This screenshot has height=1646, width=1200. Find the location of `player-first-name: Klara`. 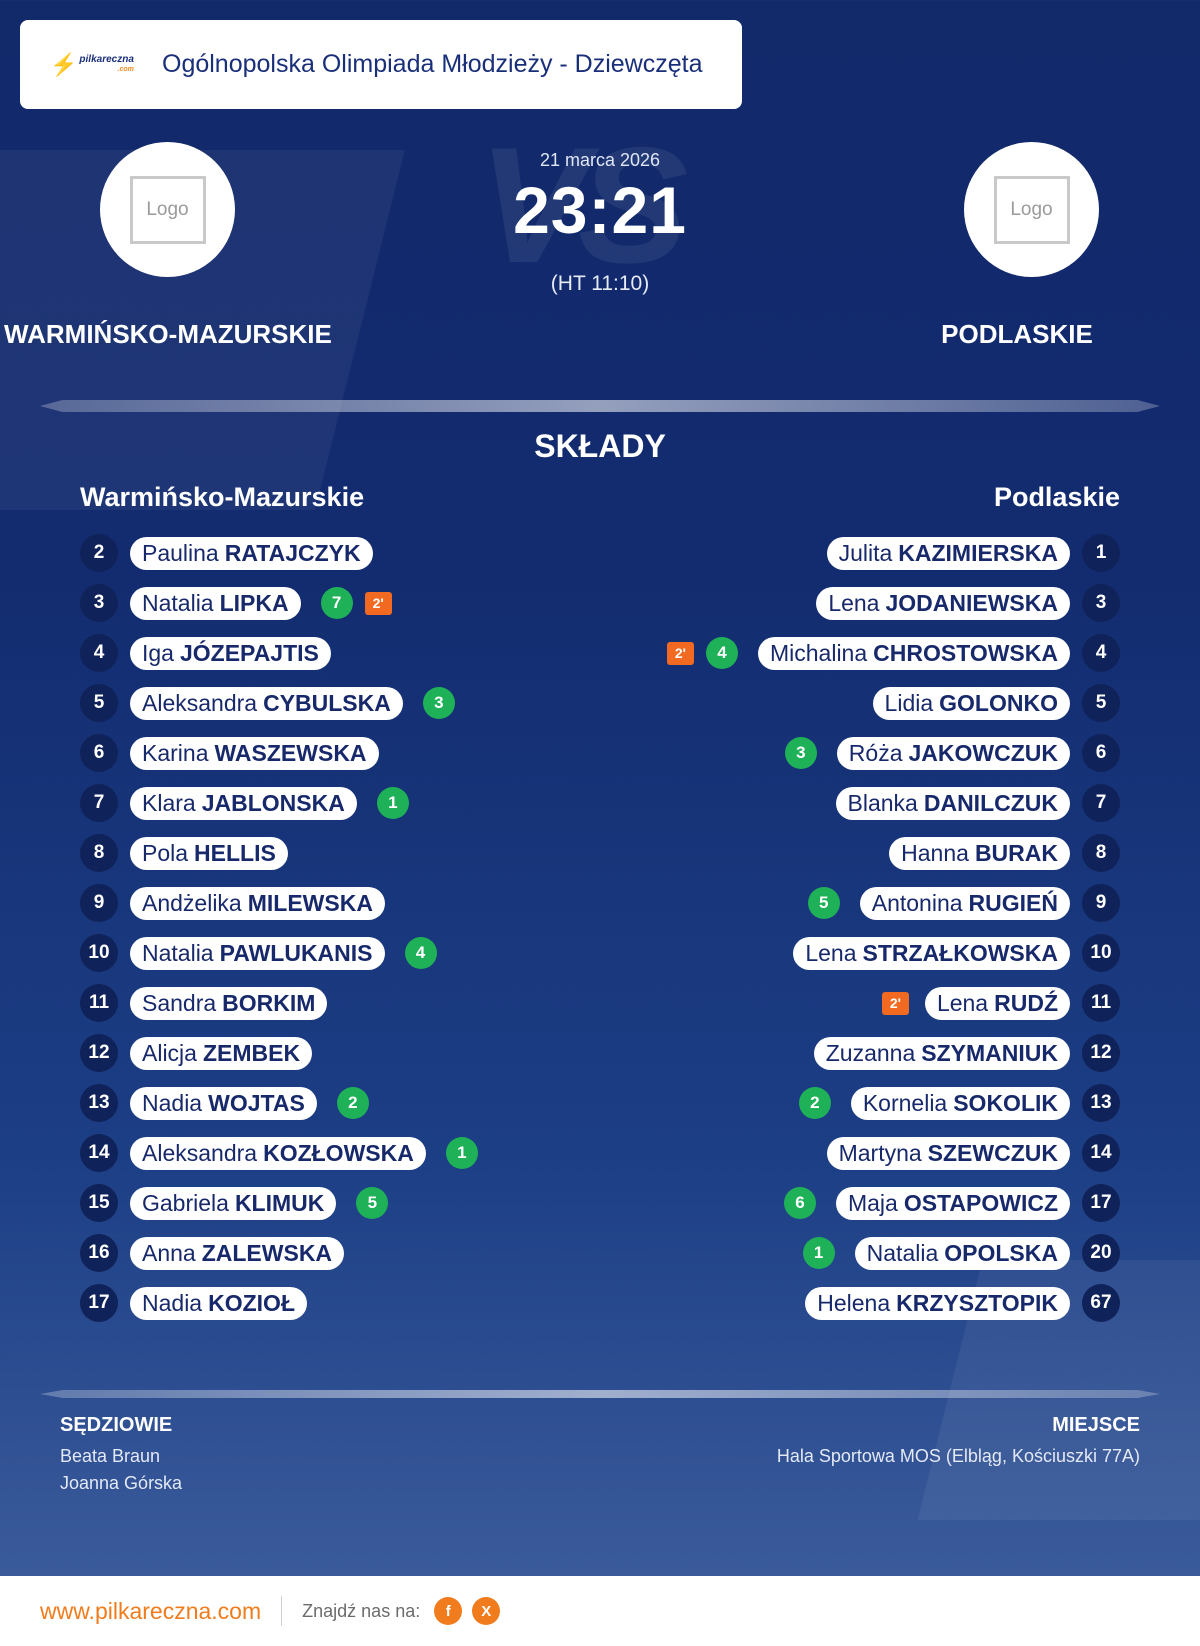

player-first-name: Klara is located at coordinates (169, 802).